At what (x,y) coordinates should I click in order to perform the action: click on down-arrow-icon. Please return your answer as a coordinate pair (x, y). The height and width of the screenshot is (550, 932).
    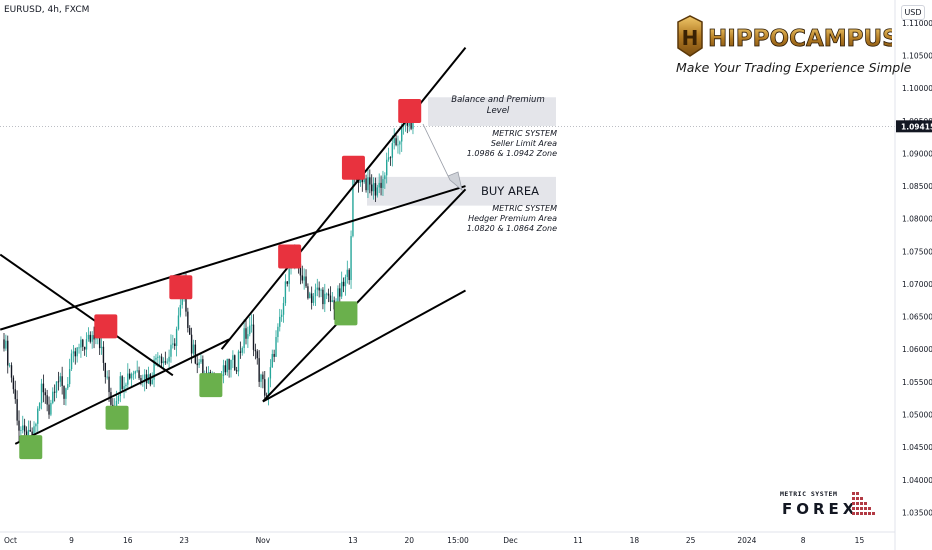
    Looking at the image, I should click on (442, 157).